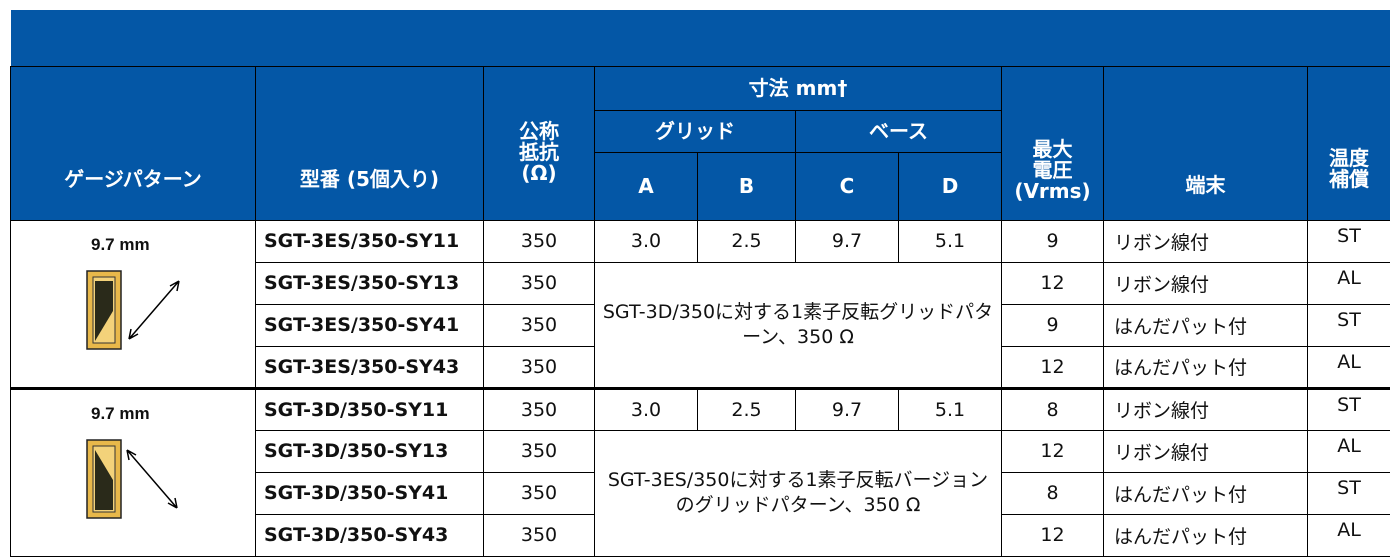  Describe the element at coordinates (1349, 143) in the screenshot. I see `header-cell: 温度補償` at that location.